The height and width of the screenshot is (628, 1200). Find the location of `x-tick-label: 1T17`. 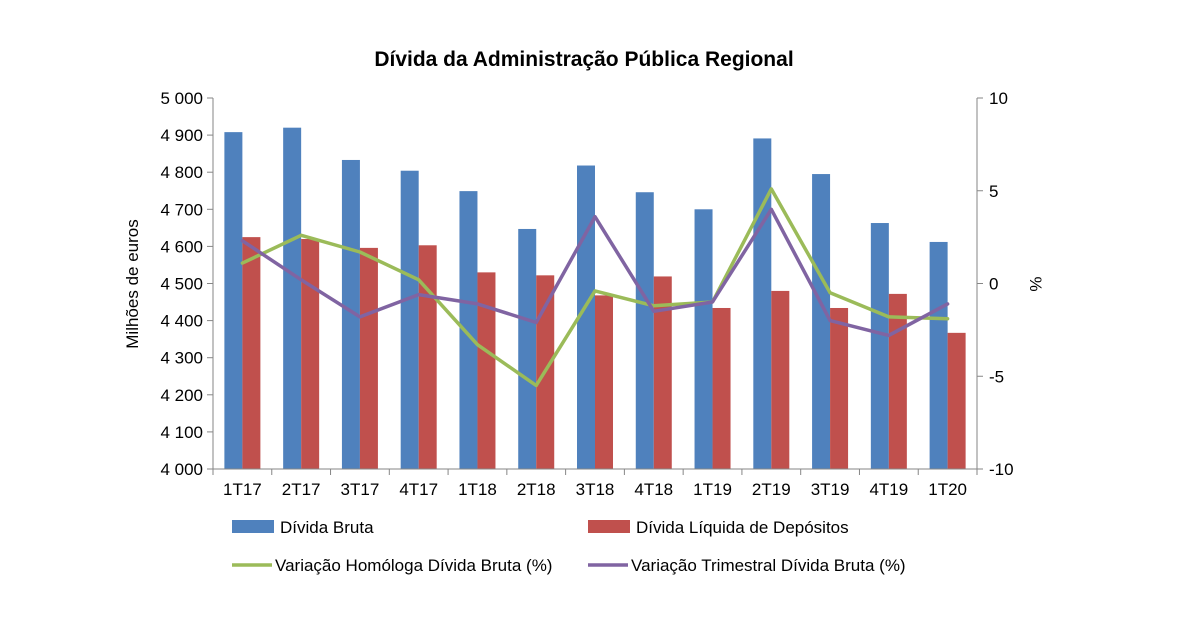

x-tick-label: 1T17 is located at coordinates (242, 489).